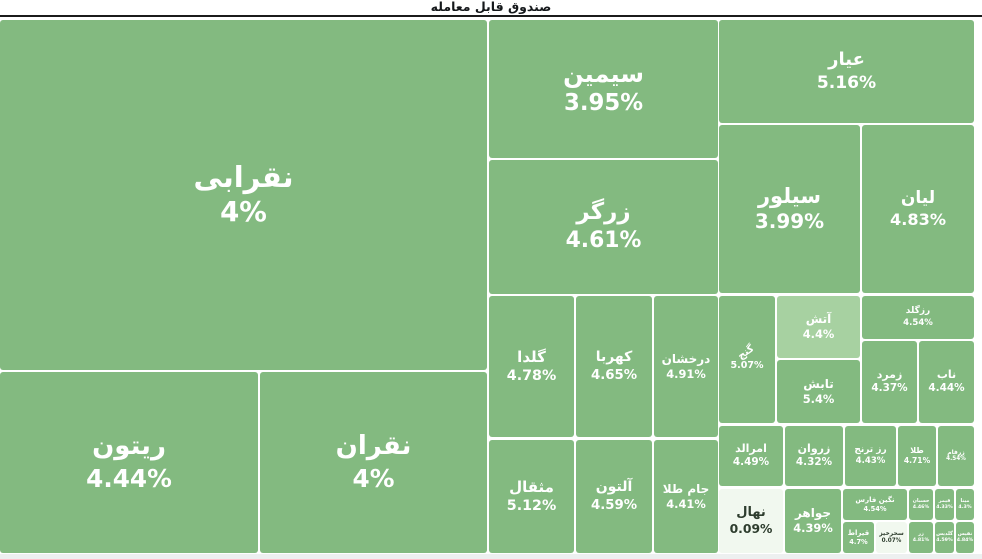 The image size is (982, 559). I want to click on tile-label: مینا, so click(965, 501).